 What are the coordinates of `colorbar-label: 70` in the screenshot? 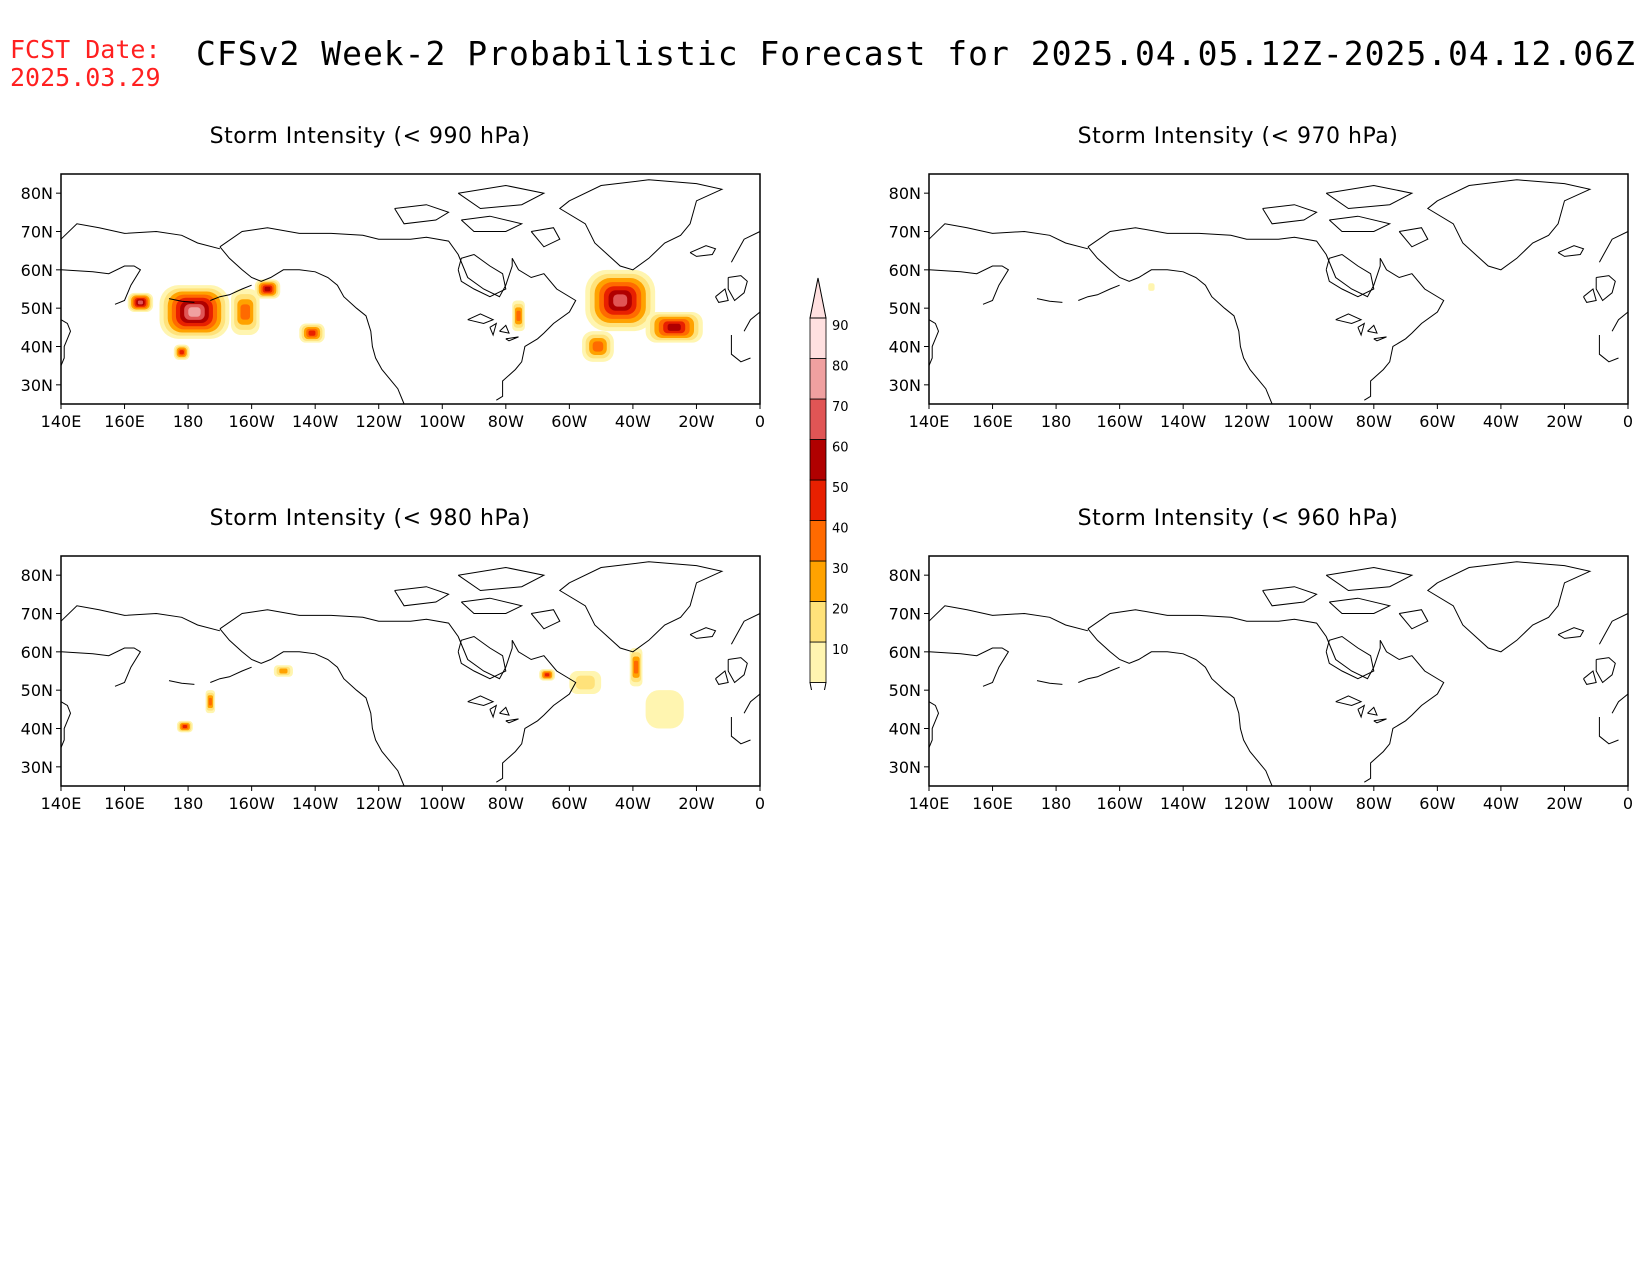 It's located at (840, 407).